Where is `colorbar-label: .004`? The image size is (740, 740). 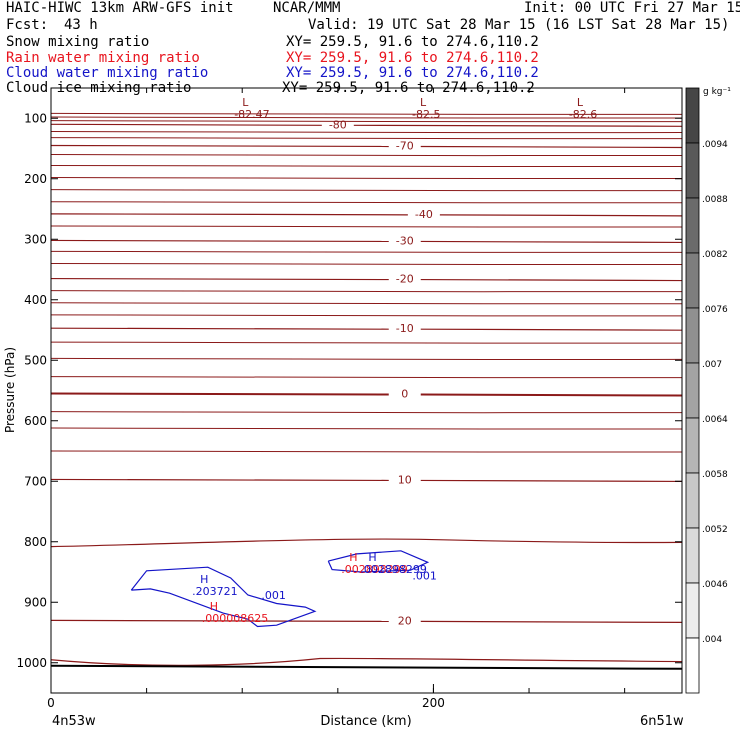
colorbar-label: .004 is located at coordinates (712, 640).